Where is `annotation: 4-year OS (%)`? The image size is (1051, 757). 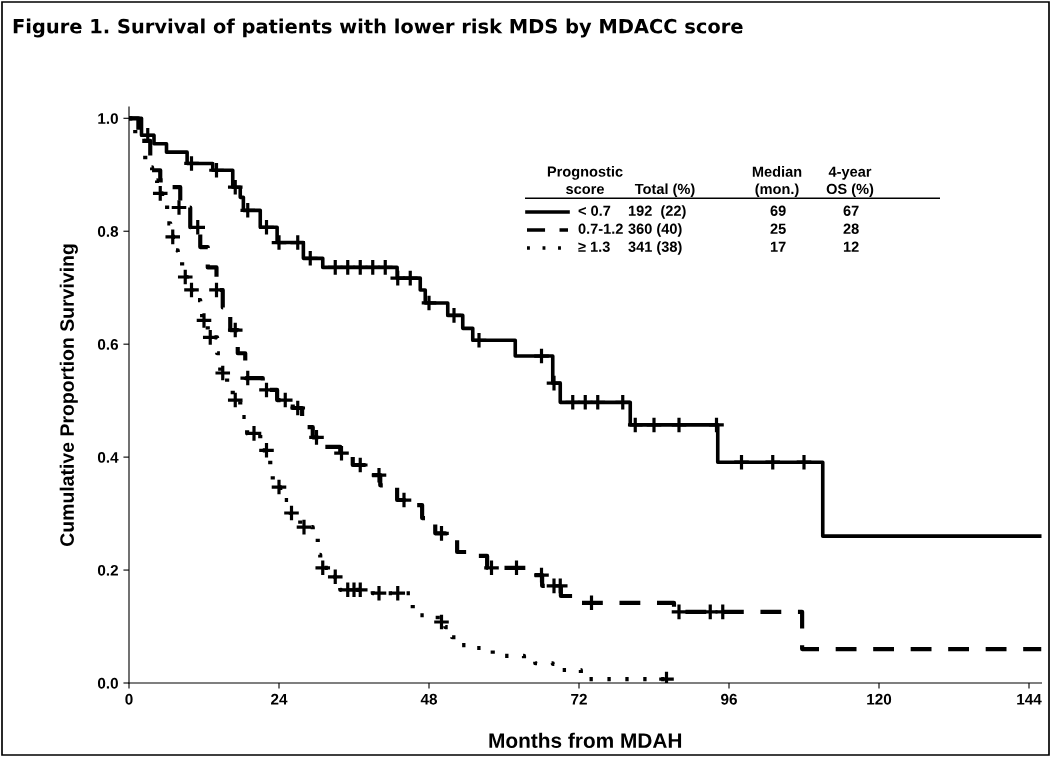
annotation: 4-year OS (%) is located at coordinates (850, 181).